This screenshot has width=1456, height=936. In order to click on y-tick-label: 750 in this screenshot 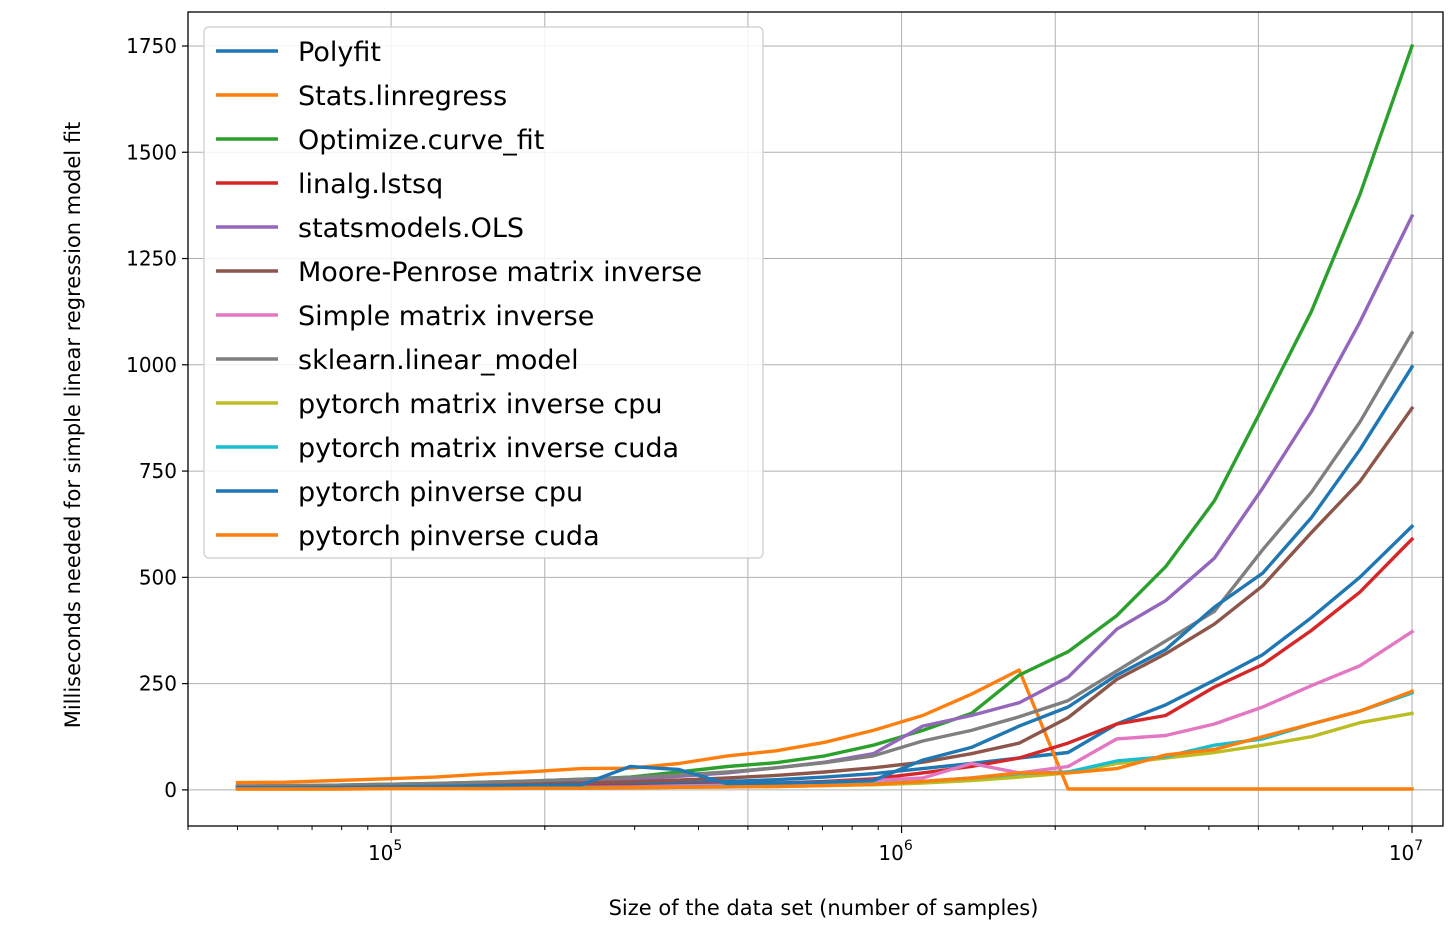, I will do `click(158, 471)`.